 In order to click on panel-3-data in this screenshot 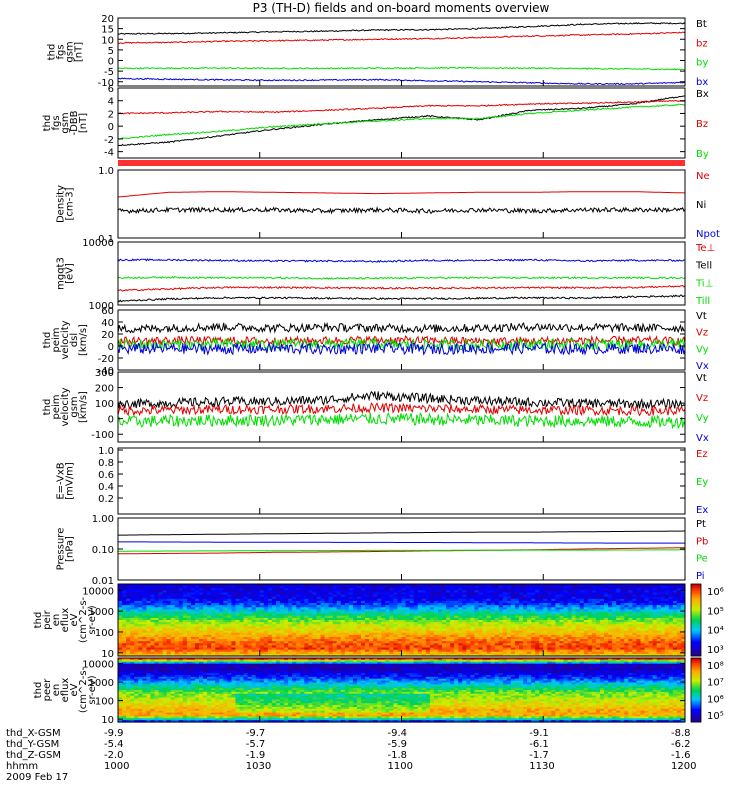, I will do `click(401, 202)`.